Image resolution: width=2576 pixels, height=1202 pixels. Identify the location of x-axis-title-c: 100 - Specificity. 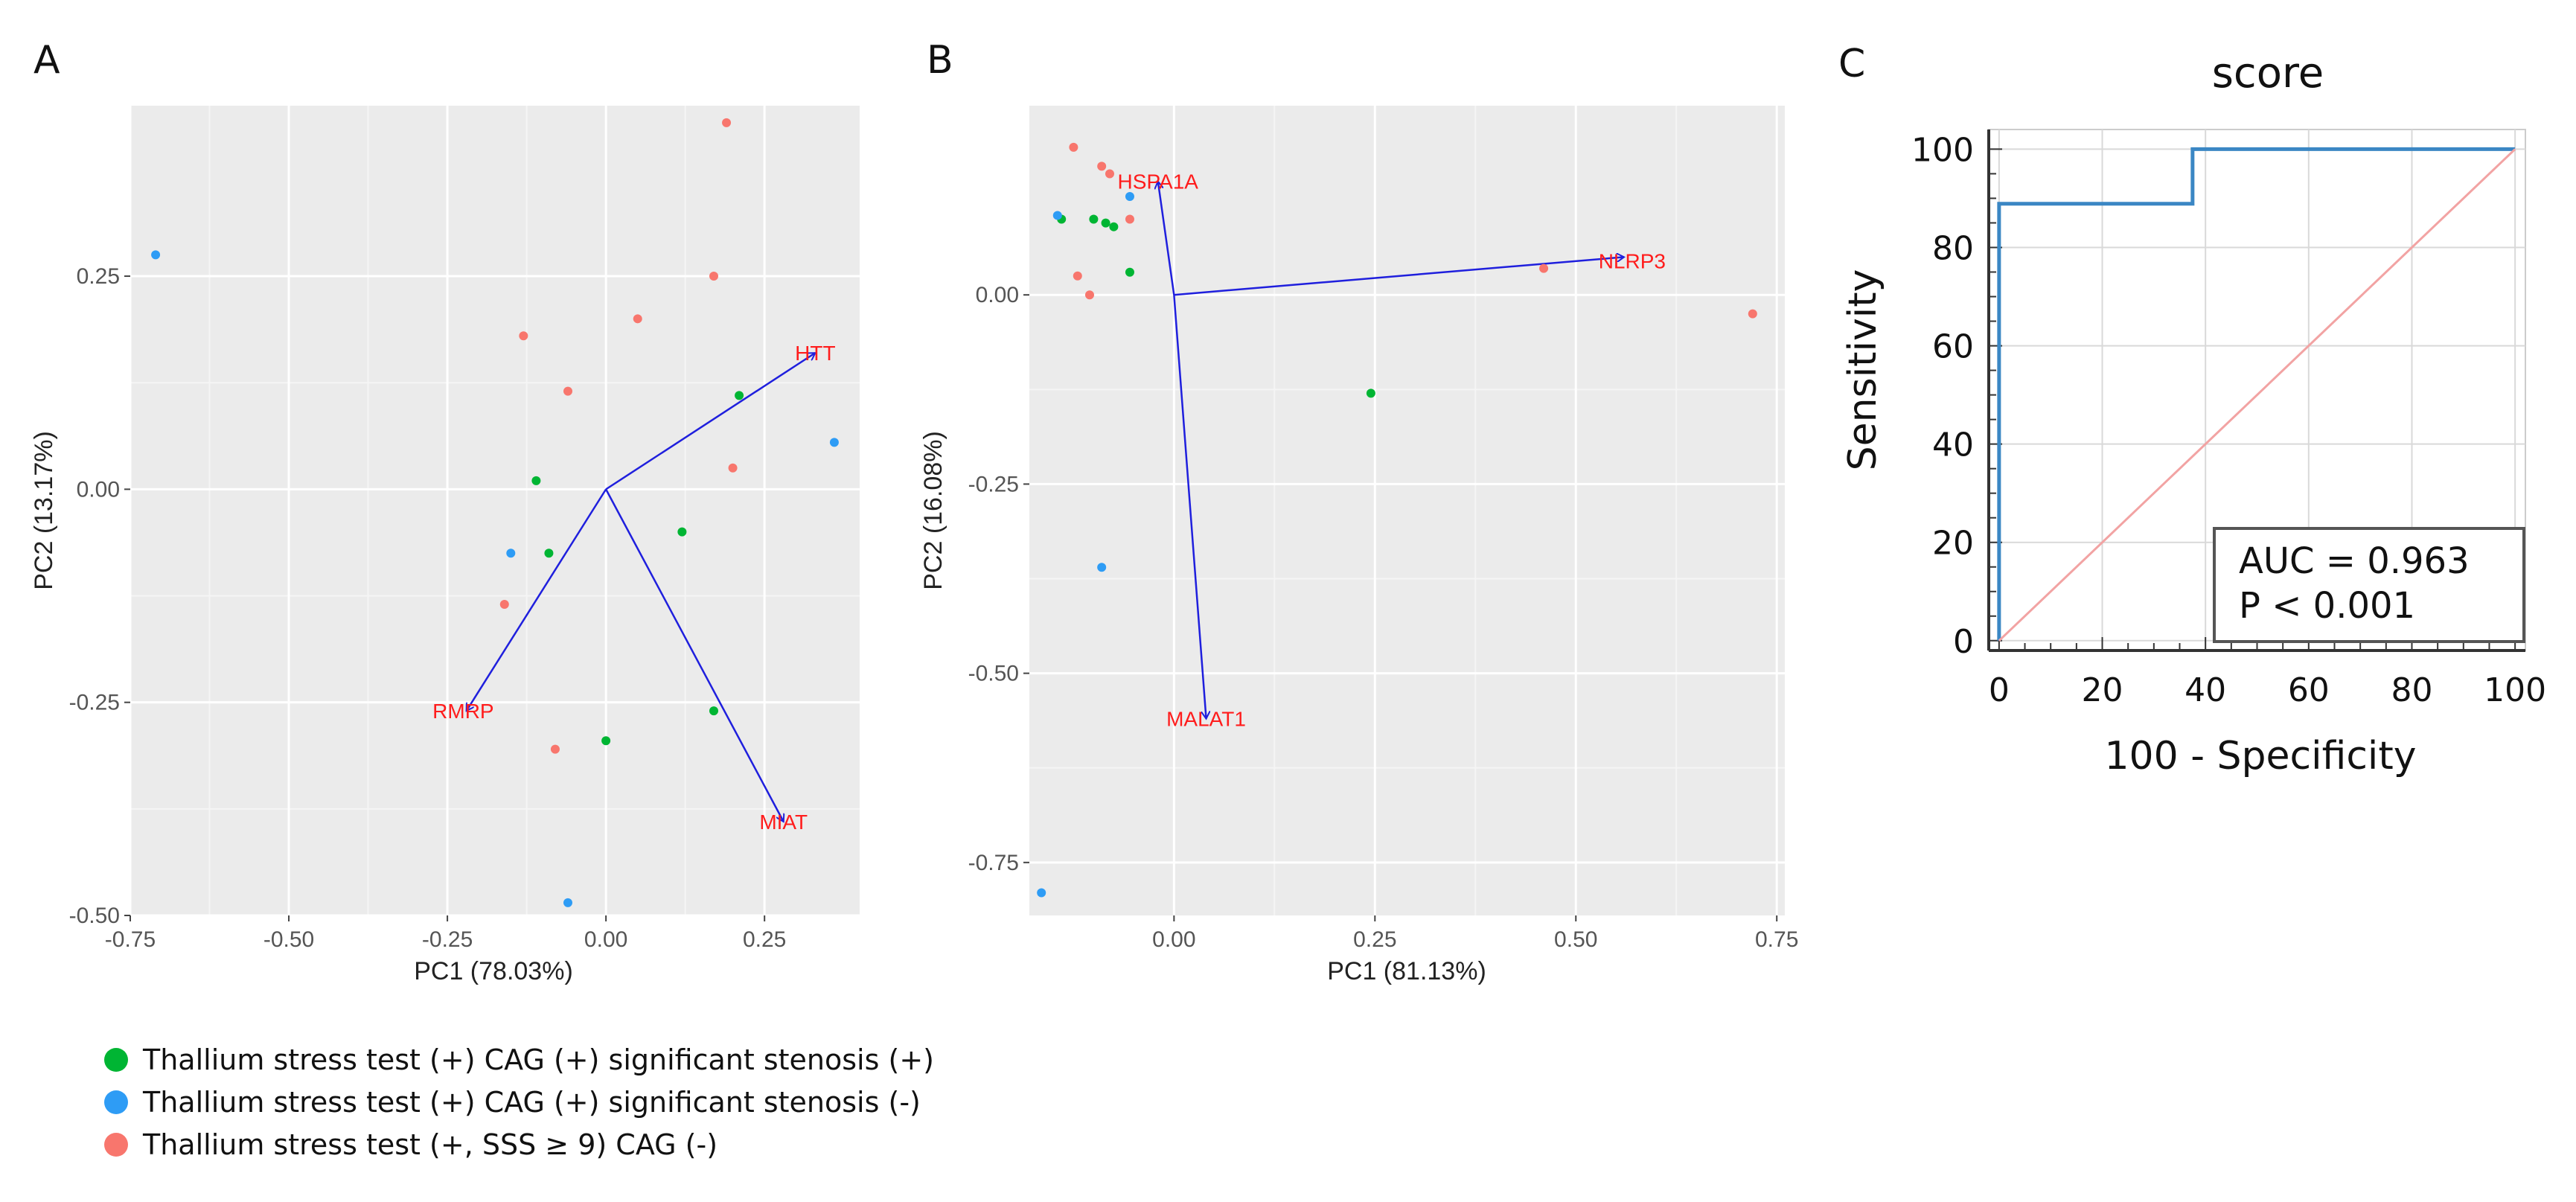
(2260, 756).